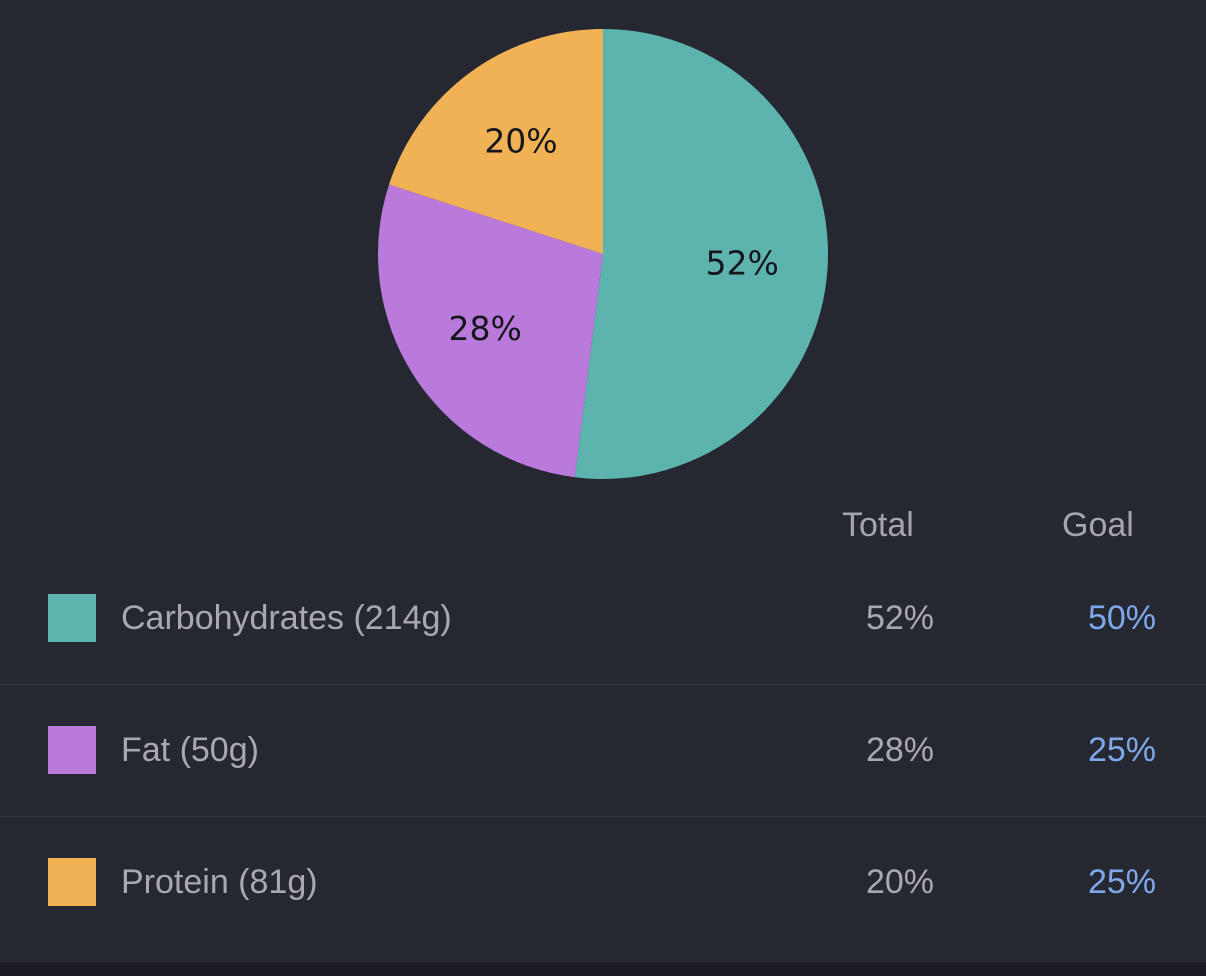 This screenshot has height=976, width=1206. I want to click on carbohydrates-label: Carbohydrates (214g), so click(286, 618).